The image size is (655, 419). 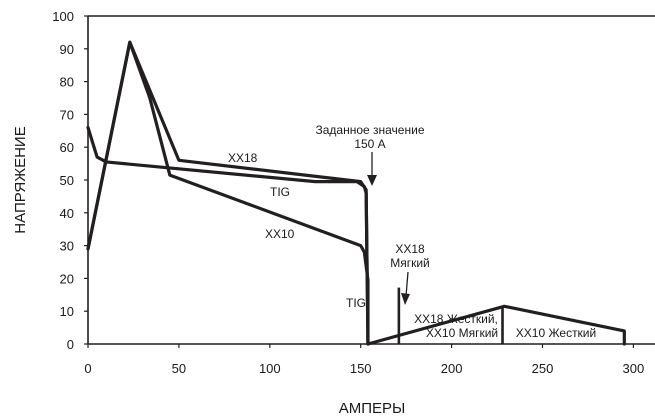 I want to click on label-hard-line2: XX10 Мягкий, so click(x=462, y=333).